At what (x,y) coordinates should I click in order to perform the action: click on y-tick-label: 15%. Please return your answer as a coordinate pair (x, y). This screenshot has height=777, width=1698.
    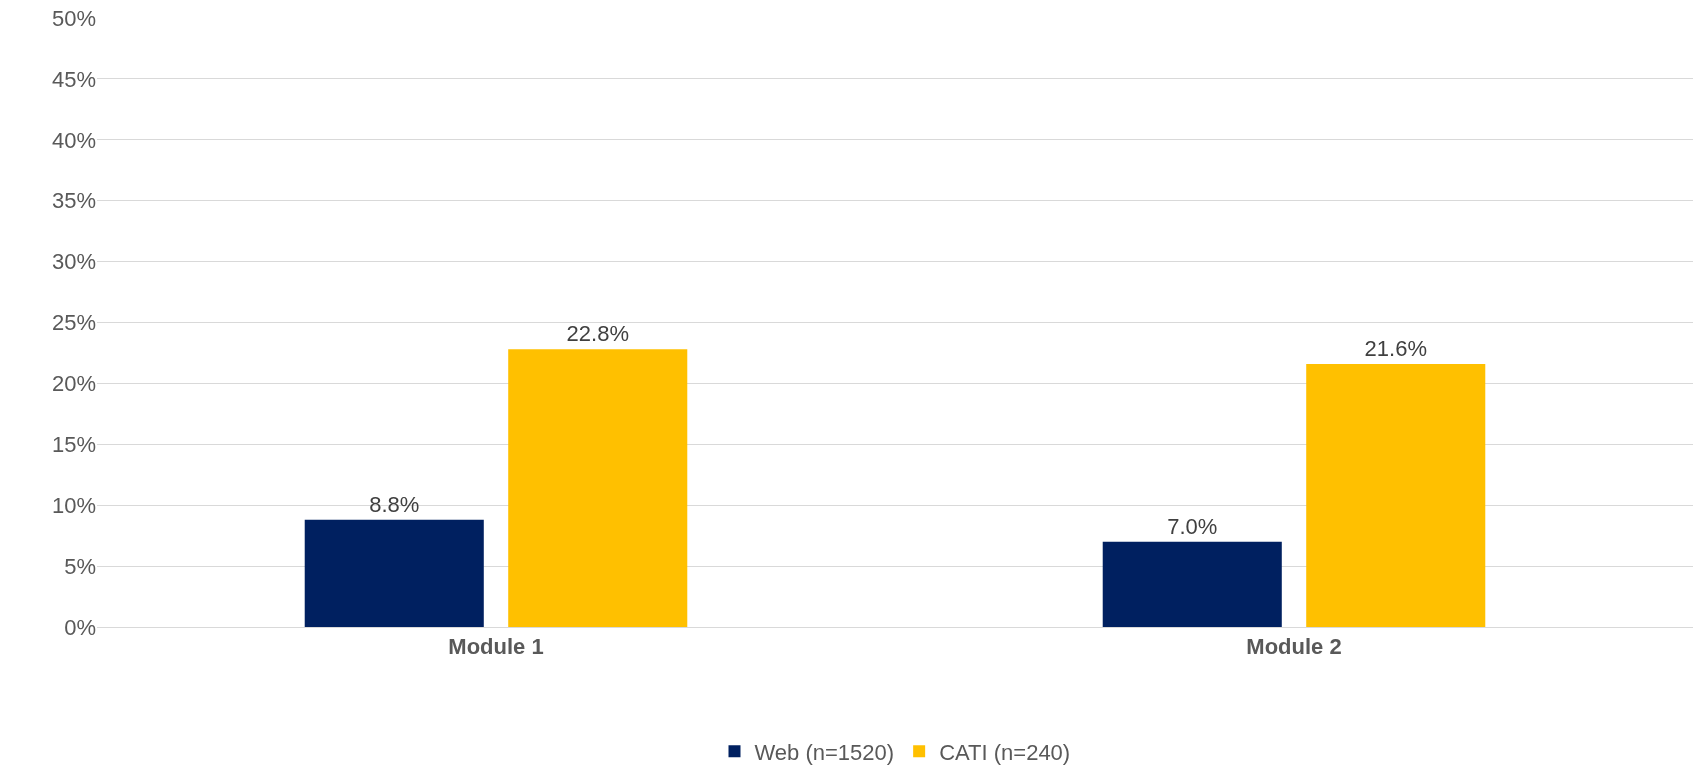
    Looking at the image, I should click on (73, 444).